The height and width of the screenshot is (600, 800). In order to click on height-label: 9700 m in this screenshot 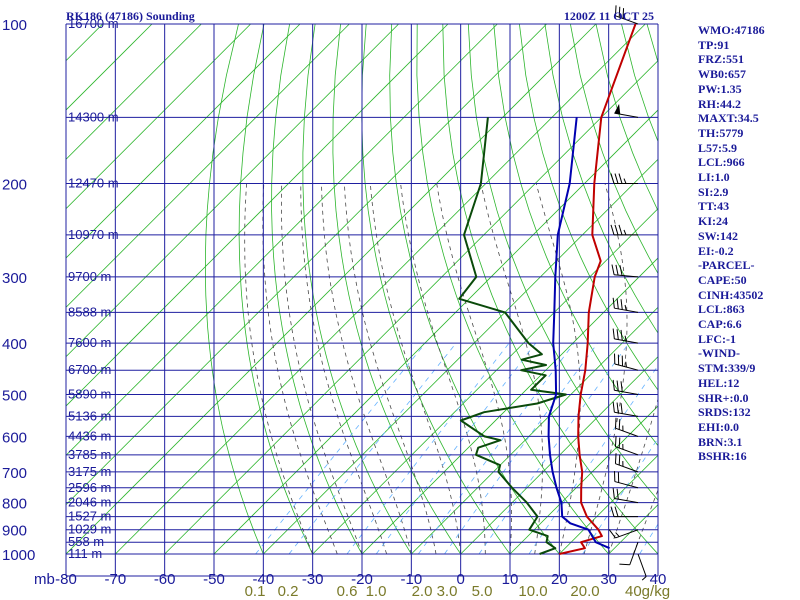, I will do `click(89, 276)`.